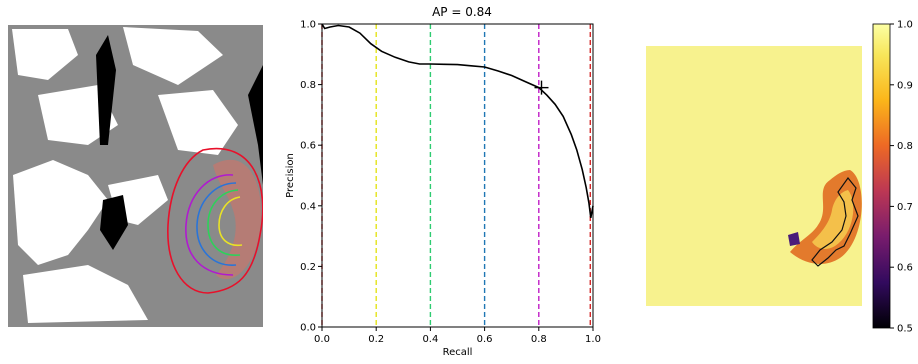 The image size is (918, 364). Describe the element at coordinates (901, 177) in the screenshot. I see `colorbar-ticks: 0.5 0.6 0.7 0.8 0.9 1.0` at that location.